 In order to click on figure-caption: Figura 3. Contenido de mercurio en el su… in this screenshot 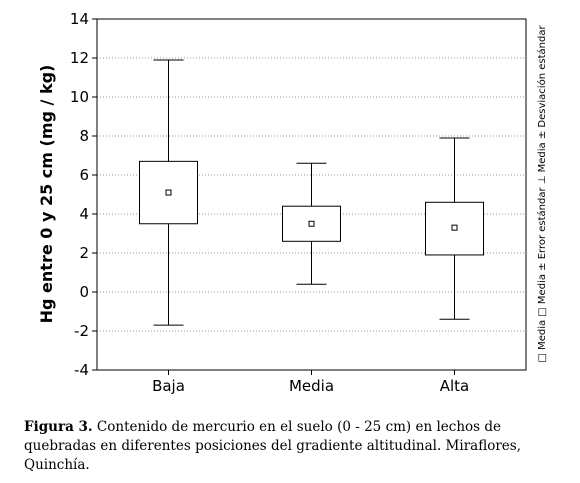, I will do `click(294, 446)`.